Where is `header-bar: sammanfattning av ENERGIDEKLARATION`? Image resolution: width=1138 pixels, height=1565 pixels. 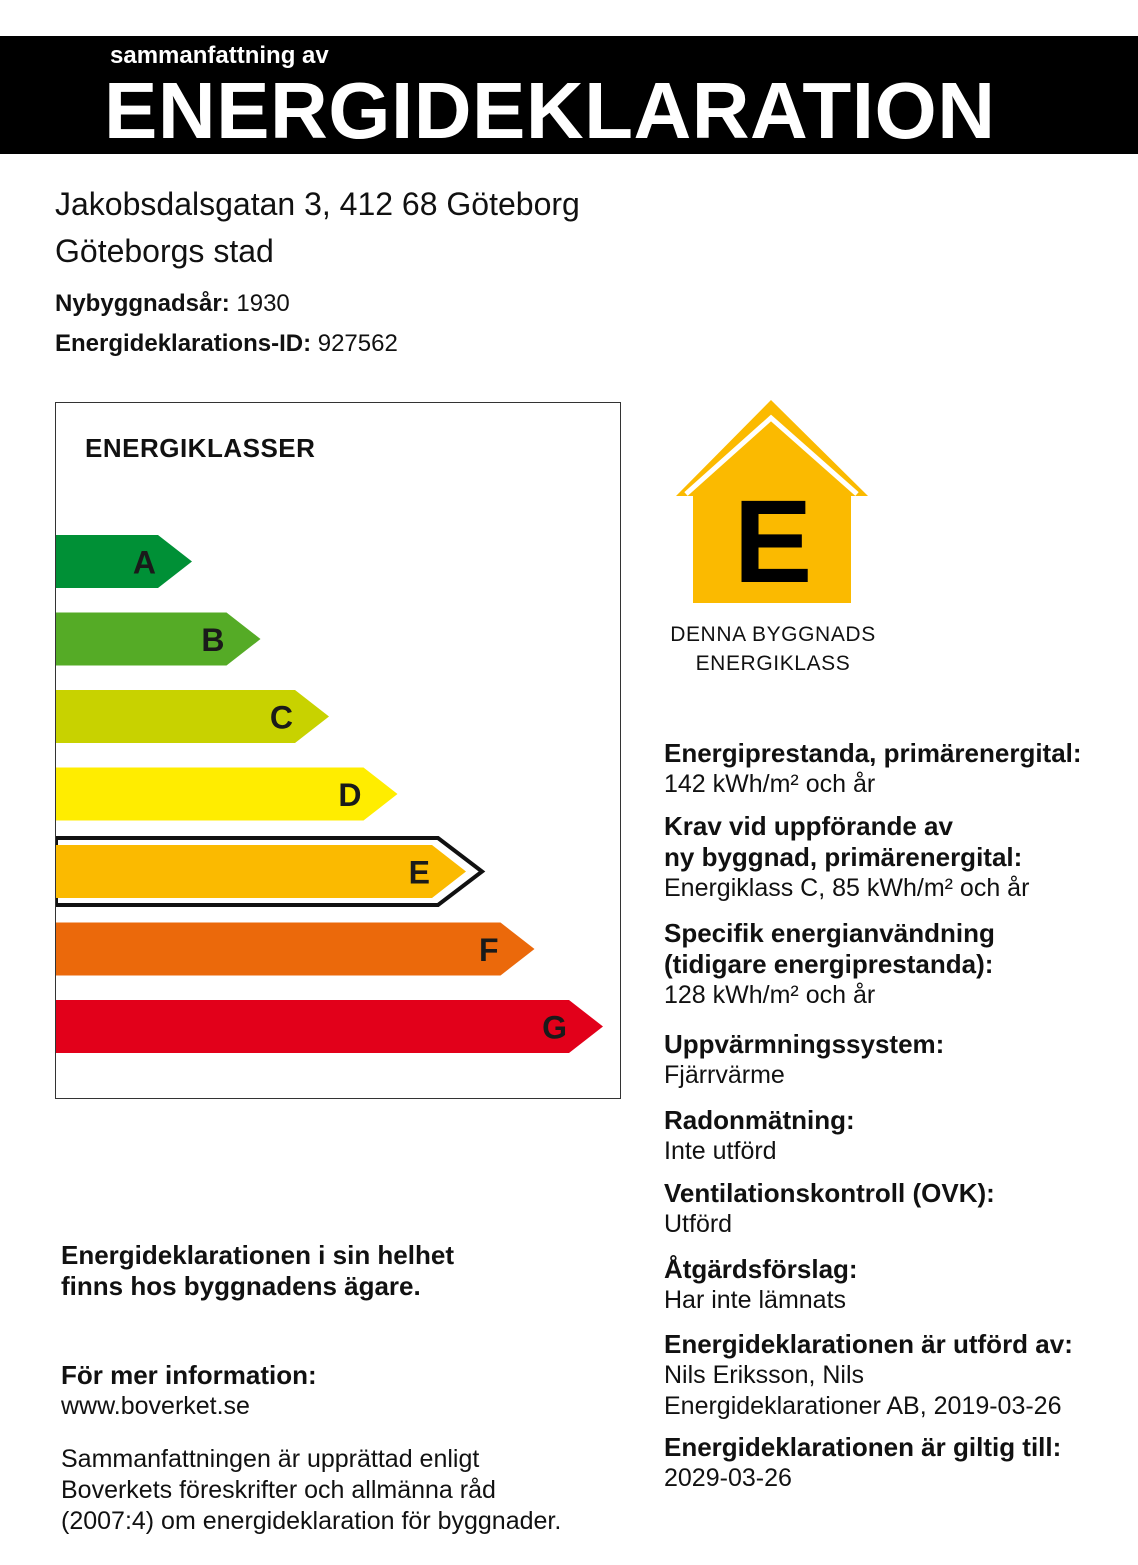
header-bar: sammanfattning av ENERGIDEKLARATION is located at coordinates (569, 95).